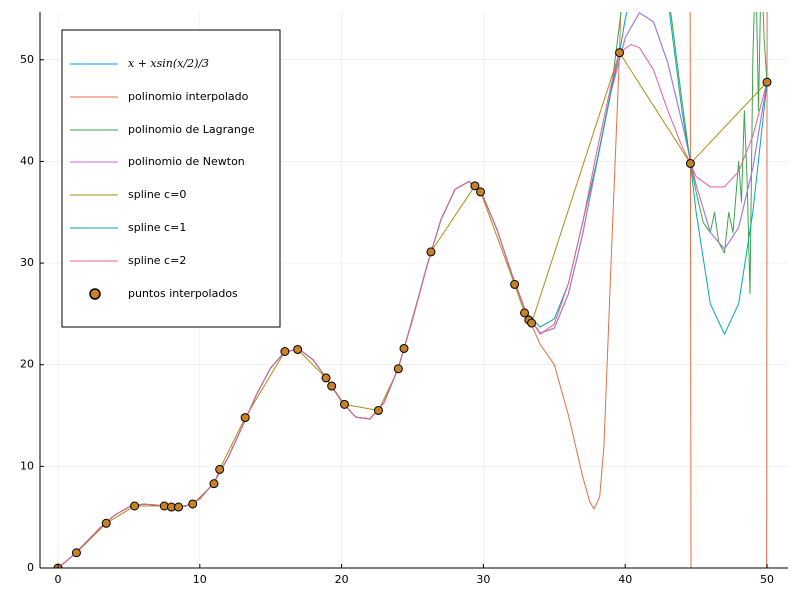 Image resolution: width=800 pixels, height=600 pixels. I want to click on y-tick-label: 0, so click(30, 567).